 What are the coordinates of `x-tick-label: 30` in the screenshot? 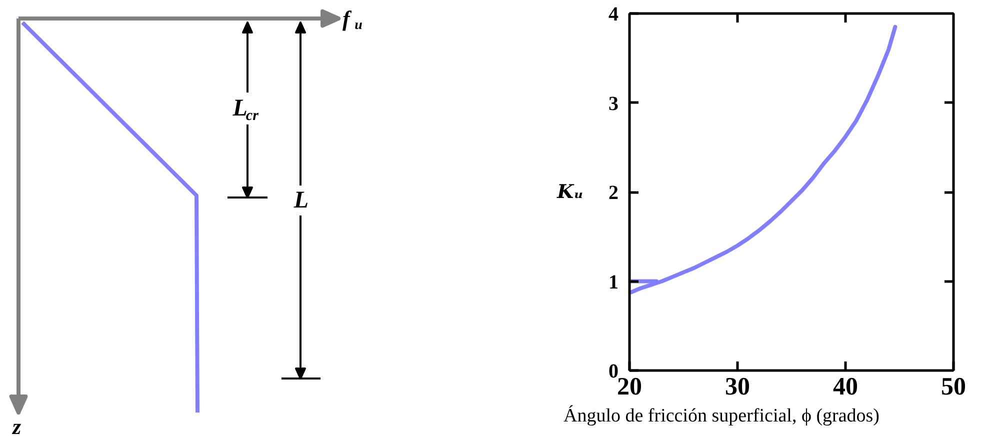 It's located at (737, 387).